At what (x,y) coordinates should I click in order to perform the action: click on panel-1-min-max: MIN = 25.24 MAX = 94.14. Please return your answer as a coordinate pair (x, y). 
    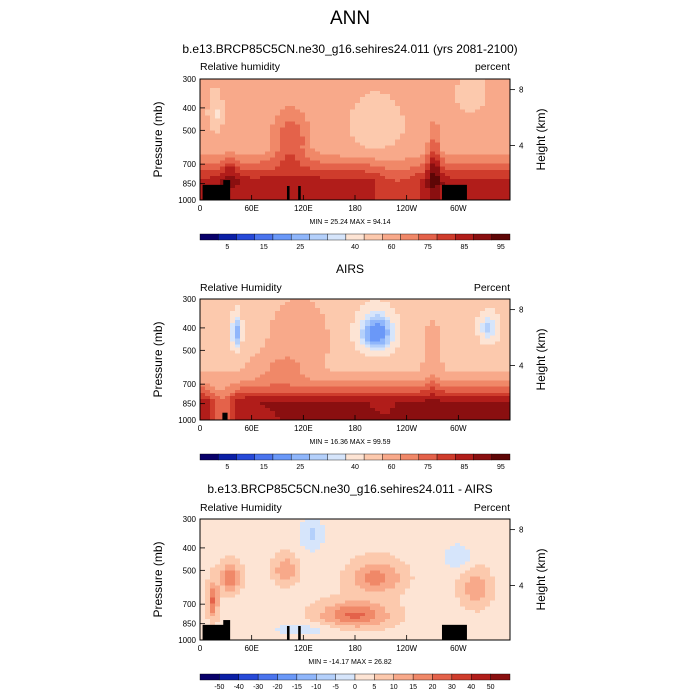
    Looking at the image, I should click on (350, 222).